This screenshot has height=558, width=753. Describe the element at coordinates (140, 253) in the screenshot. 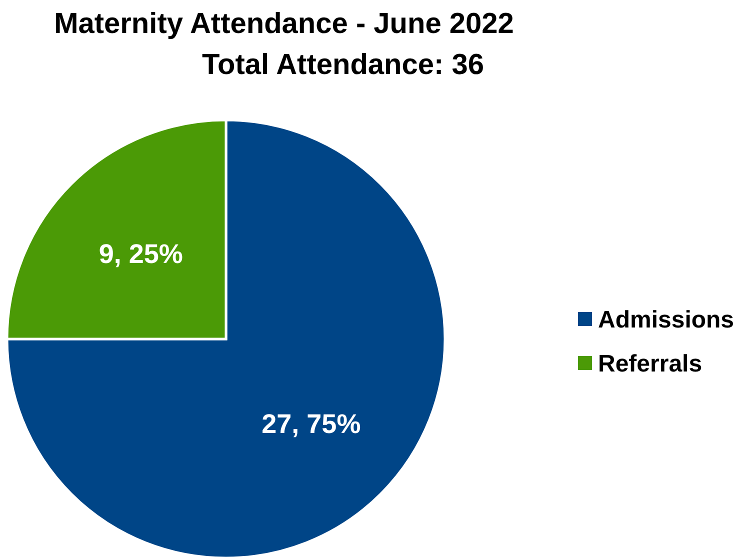

I see `data-label: 9, 25%` at that location.